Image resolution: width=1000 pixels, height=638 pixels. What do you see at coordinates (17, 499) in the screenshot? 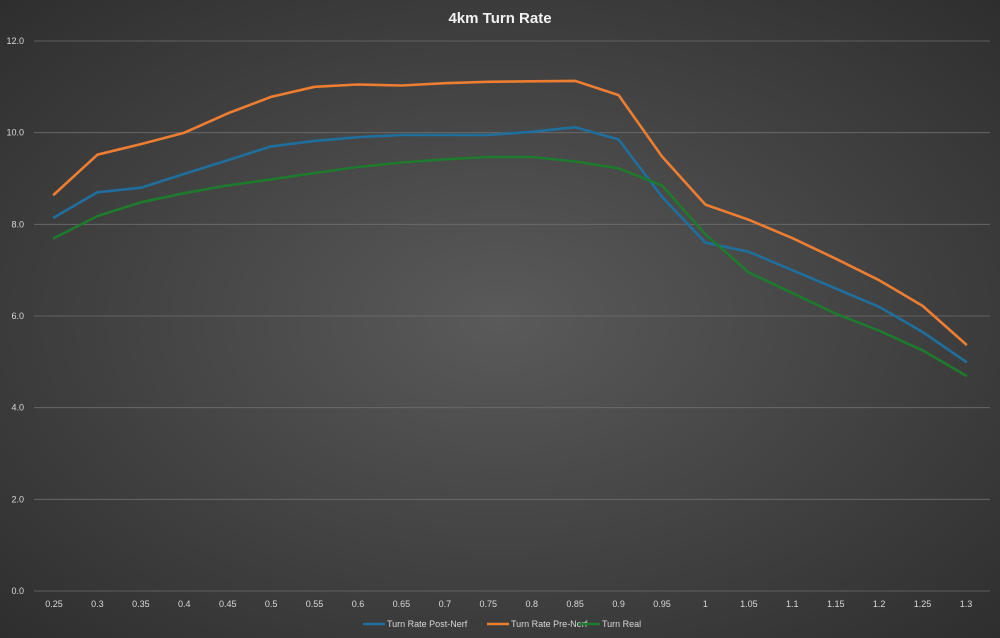
I see `y-tick-label: 2.0` at bounding box center [17, 499].